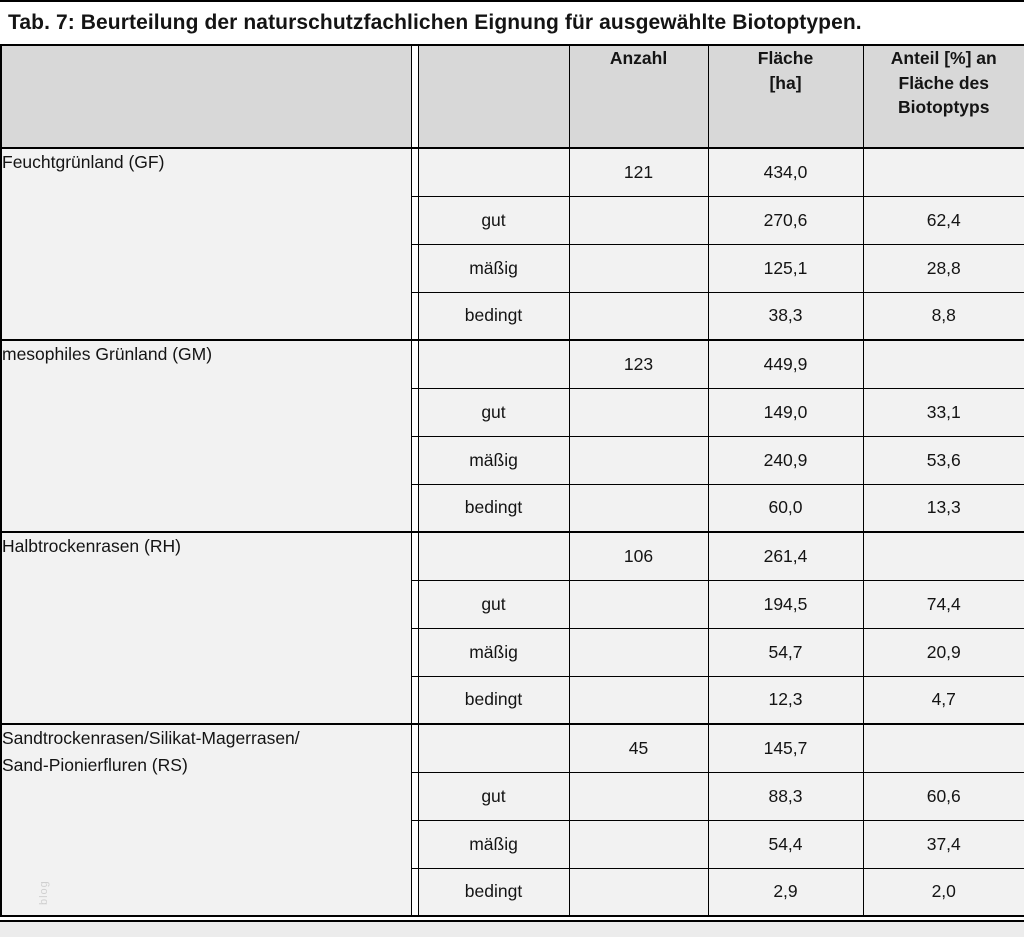 This screenshot has height=940, width=1024. I want to click on table-row: gut 270,6 62,4, so click(512, 220).